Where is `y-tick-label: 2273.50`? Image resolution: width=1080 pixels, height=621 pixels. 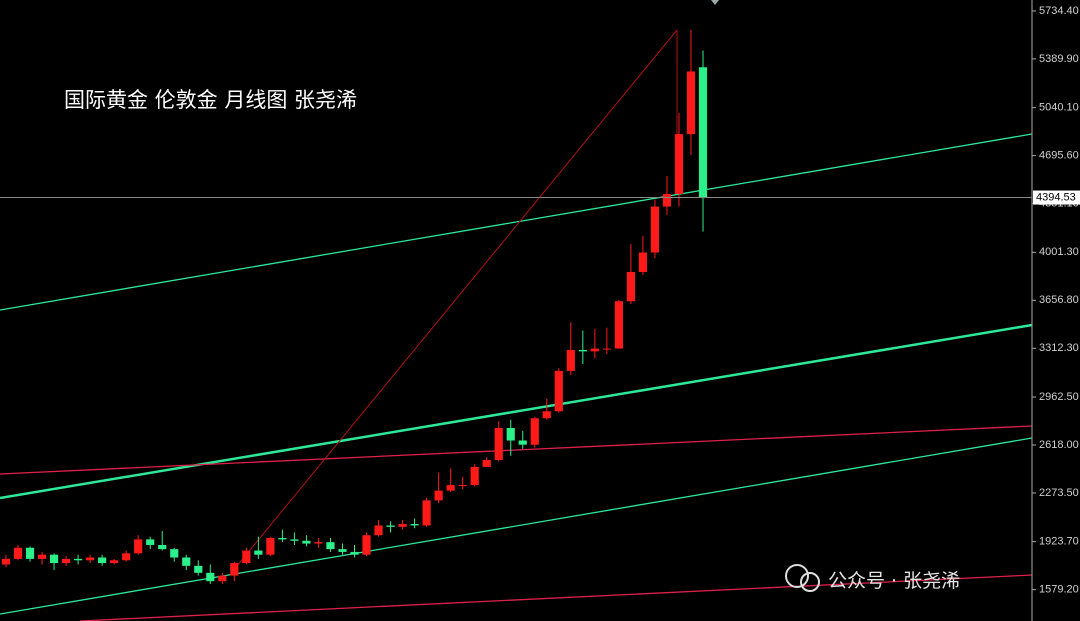 y-tick-label: 2273.50 is located at coordinates (1059, 493).